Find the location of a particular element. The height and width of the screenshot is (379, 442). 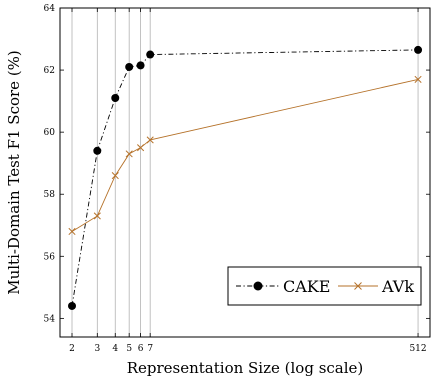

y-tick-label: 64 is located at coordinates (50, 9).